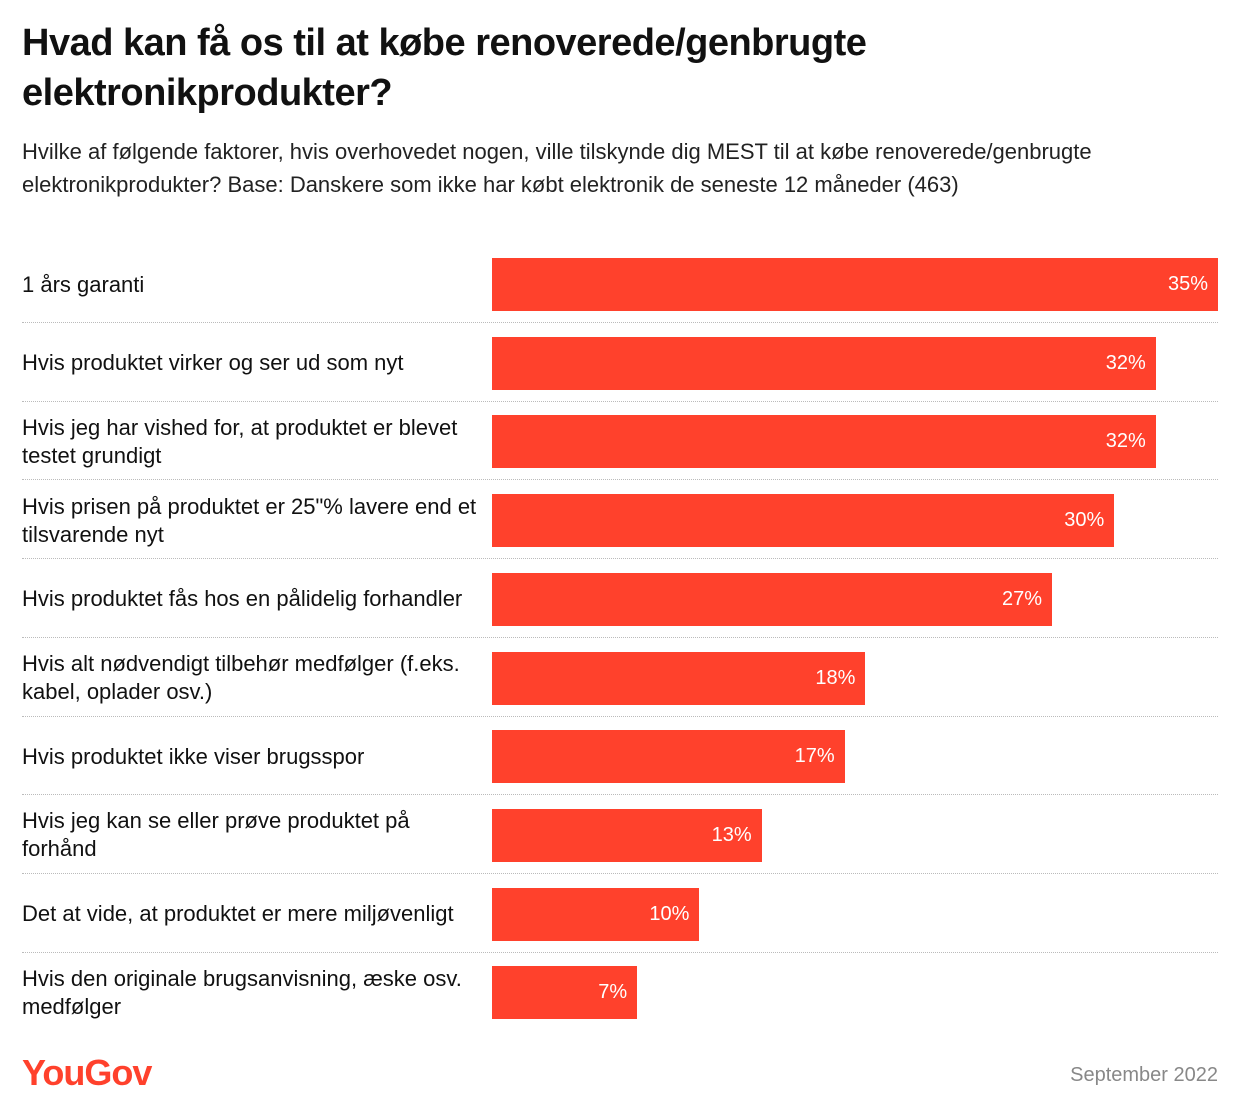 The image size is (1240, 1118). Describe the element at coordinates (613, 992) in the screenshot. I see `value-label: 7%` at that location.